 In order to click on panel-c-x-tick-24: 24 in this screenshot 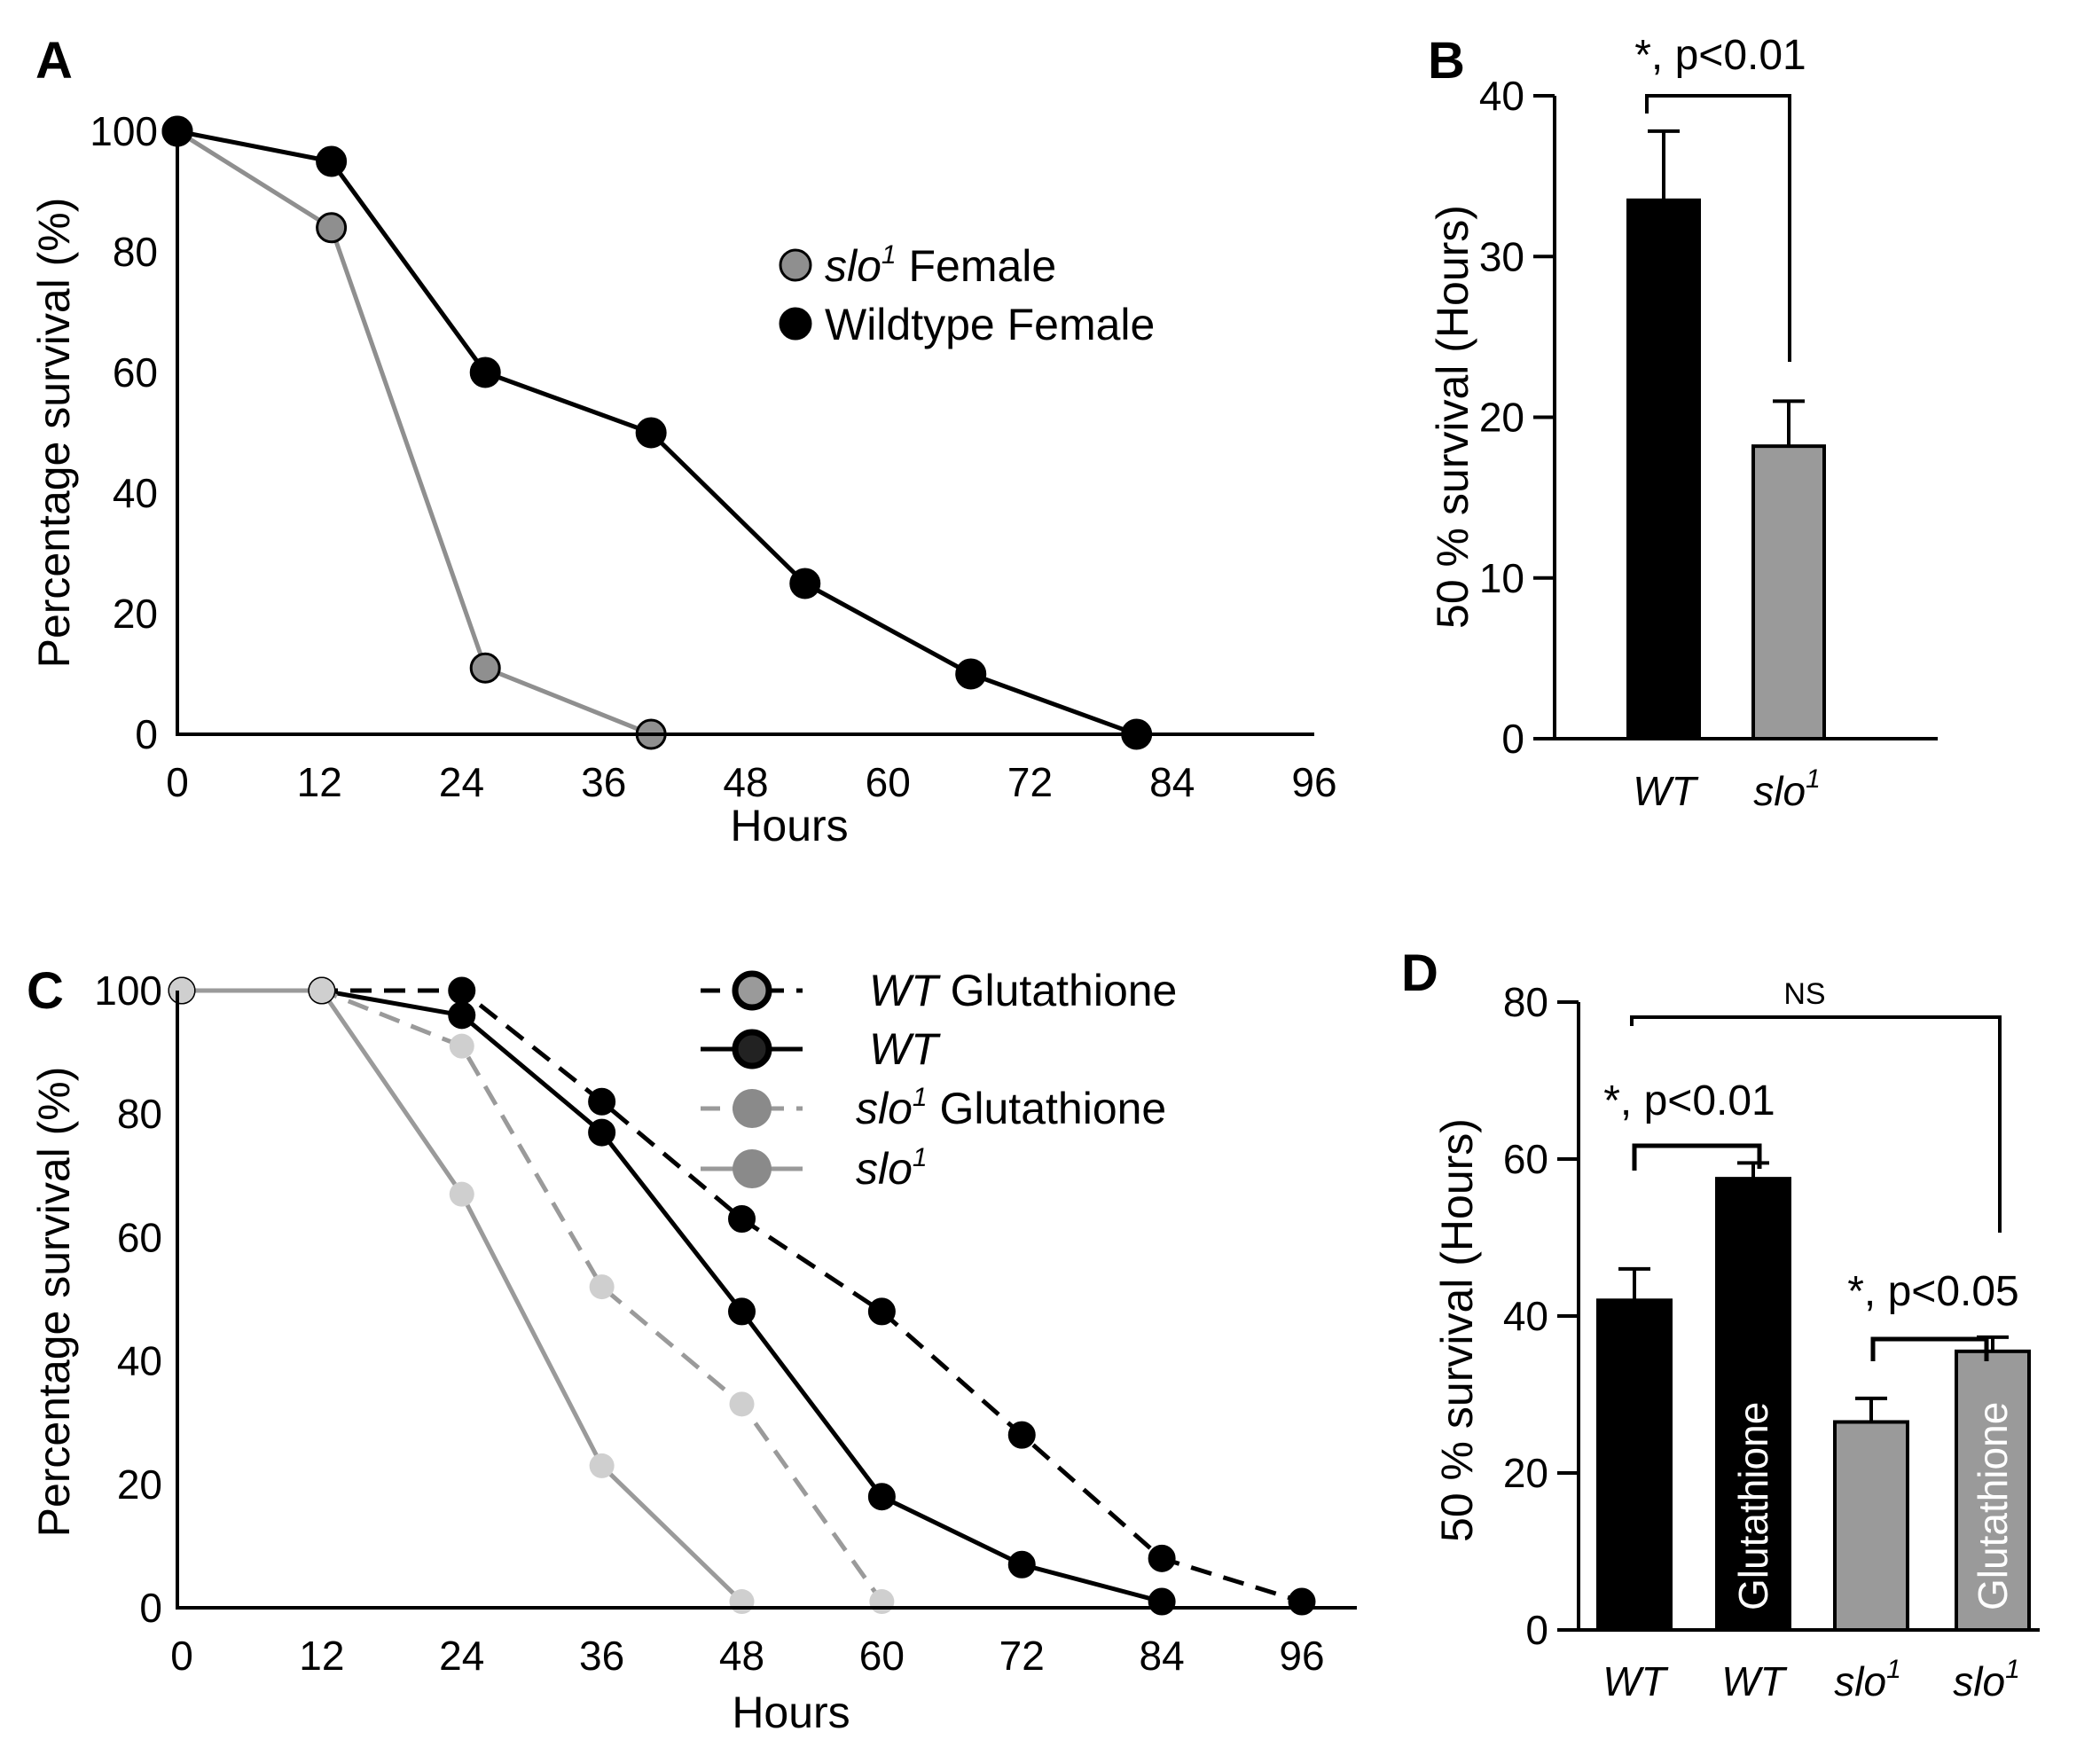, I will do `click(461, 1656)`.